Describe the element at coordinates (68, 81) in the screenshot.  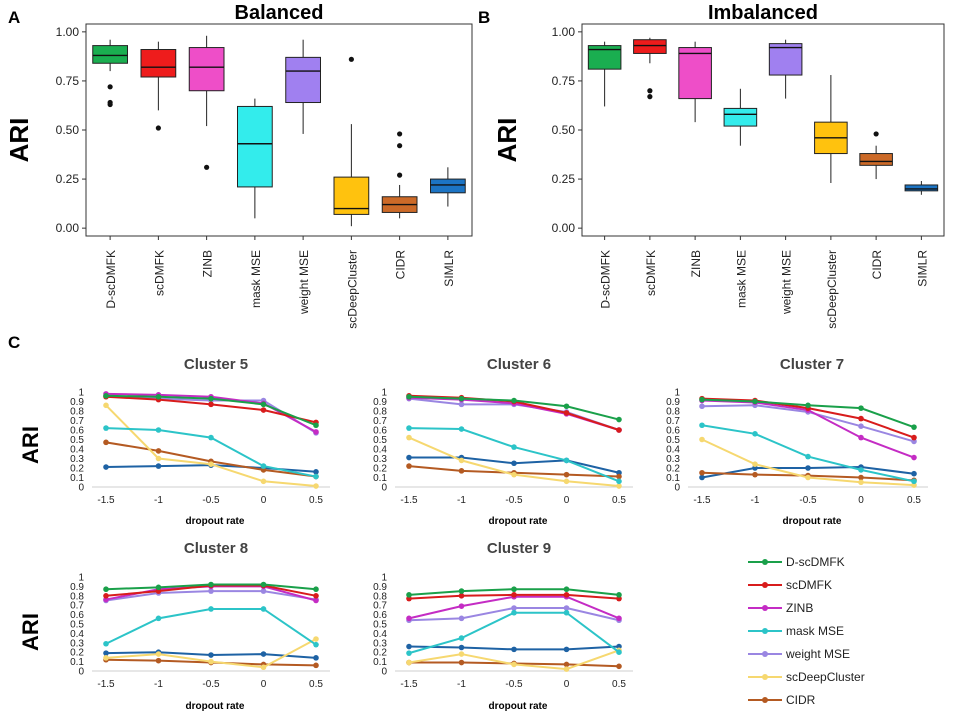
I see `y-tick-label: 0.75` at that location.